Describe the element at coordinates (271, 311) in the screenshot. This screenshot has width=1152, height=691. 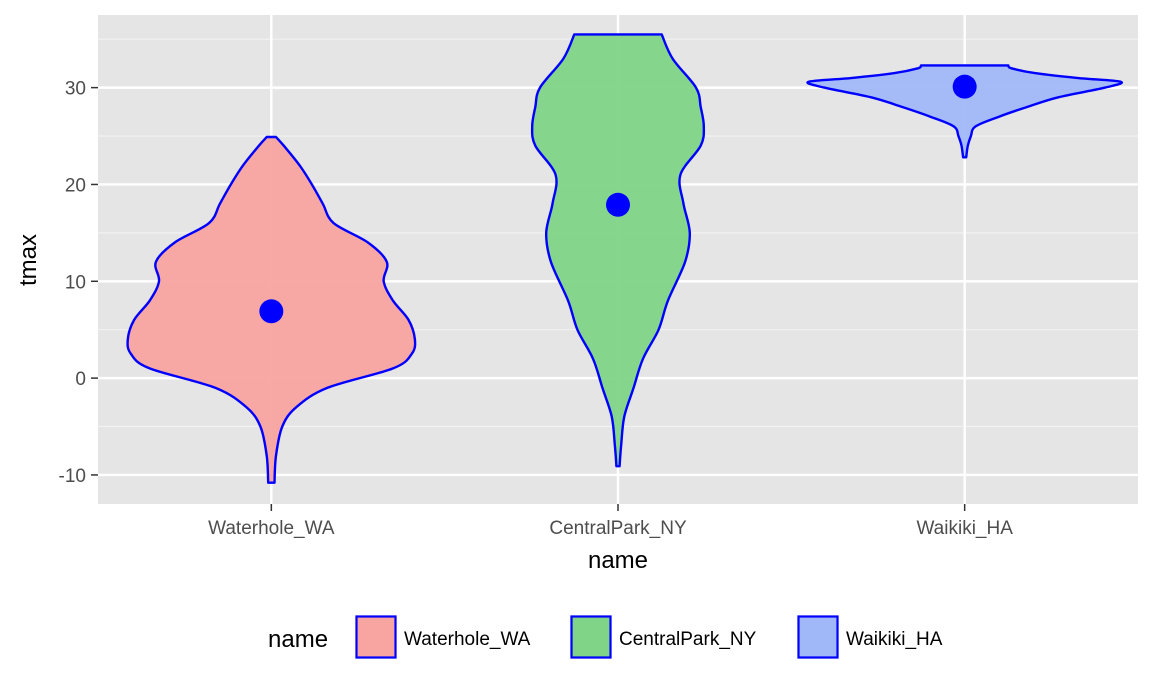
I see `mean-point-waterhole-wa` at that location.